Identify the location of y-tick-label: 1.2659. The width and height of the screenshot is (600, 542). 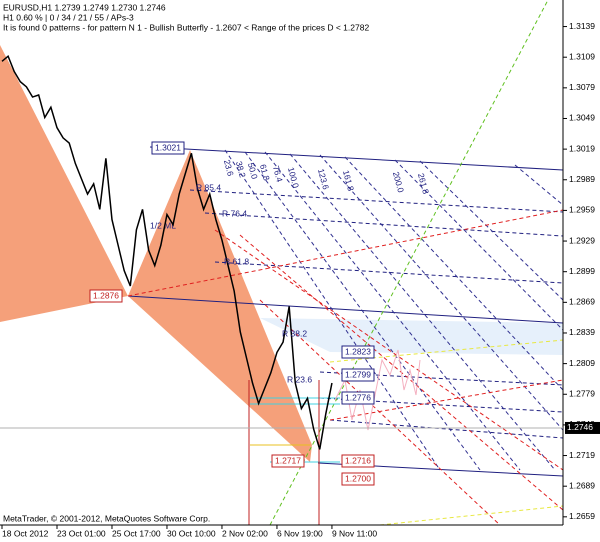
(582, 516).